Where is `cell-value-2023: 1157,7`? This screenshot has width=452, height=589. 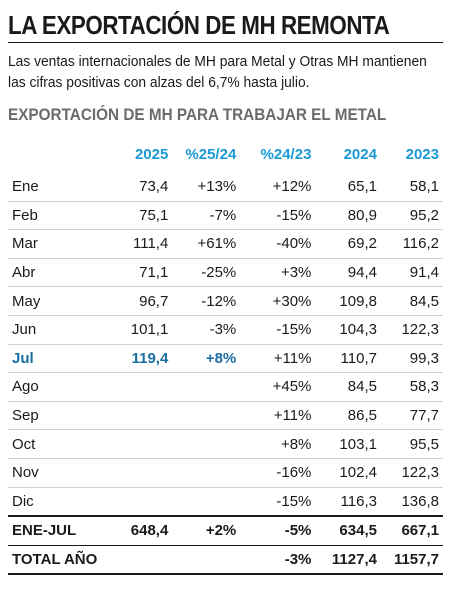
cell-value-2023: 1157,7 is located at coordinates (409, 560).